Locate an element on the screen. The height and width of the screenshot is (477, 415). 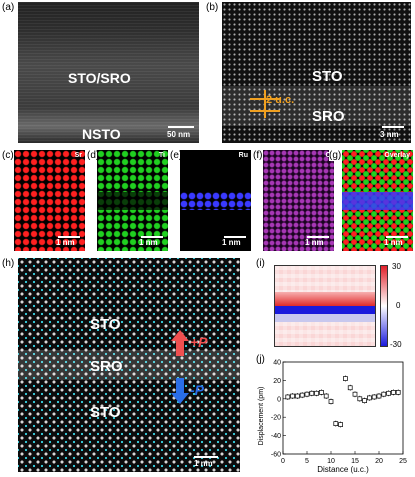
panel-label-c: (c) is located at coordinates (8, 155).